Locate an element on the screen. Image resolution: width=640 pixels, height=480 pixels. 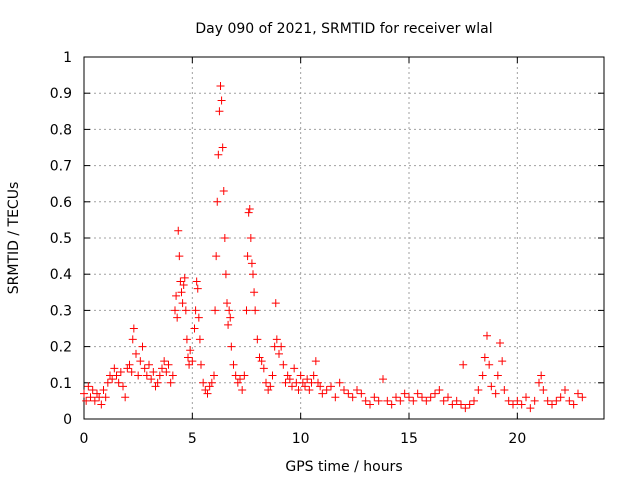
y-tick-label: 0.5 is located at coordinates (61, 239).